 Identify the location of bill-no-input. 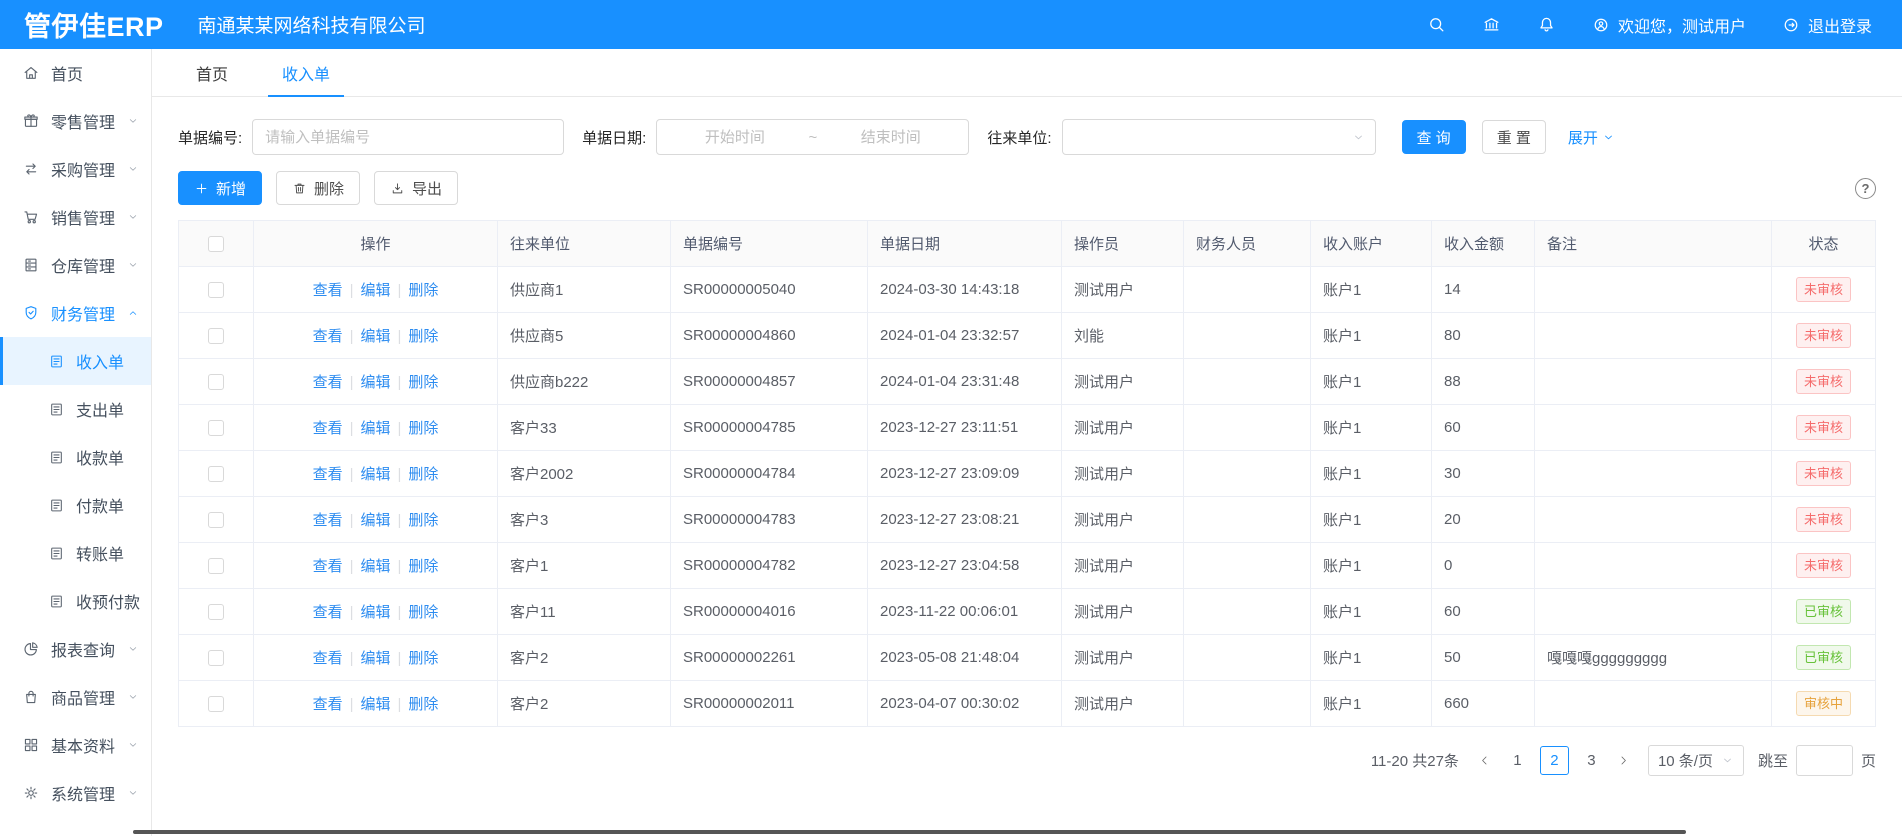
(408, 137).